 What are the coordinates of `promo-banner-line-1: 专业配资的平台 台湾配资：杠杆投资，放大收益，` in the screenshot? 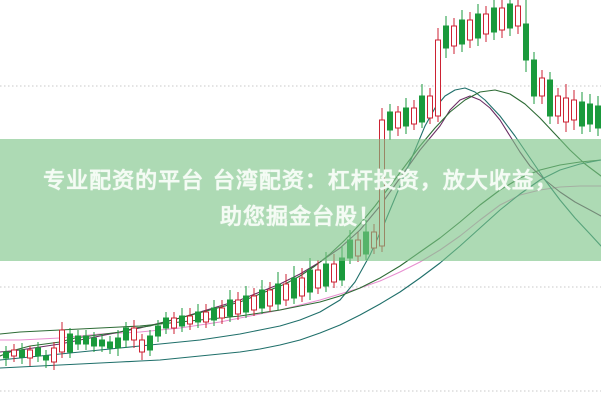 It's located at (300, 181).